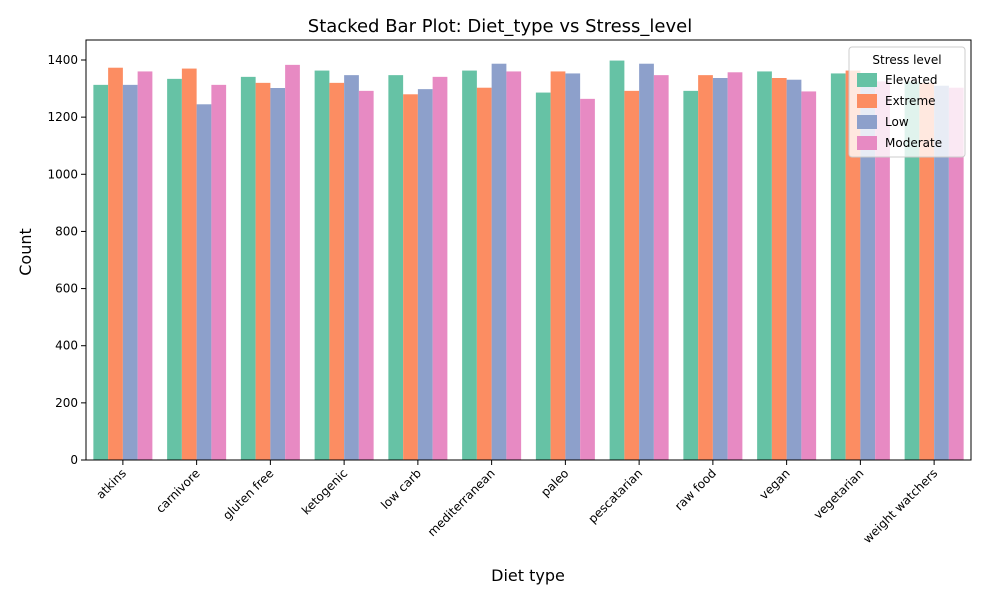 The width and height of the screenshot is (1000, 600). I want to click on legend-entry: Elevated, so click(911, 80).